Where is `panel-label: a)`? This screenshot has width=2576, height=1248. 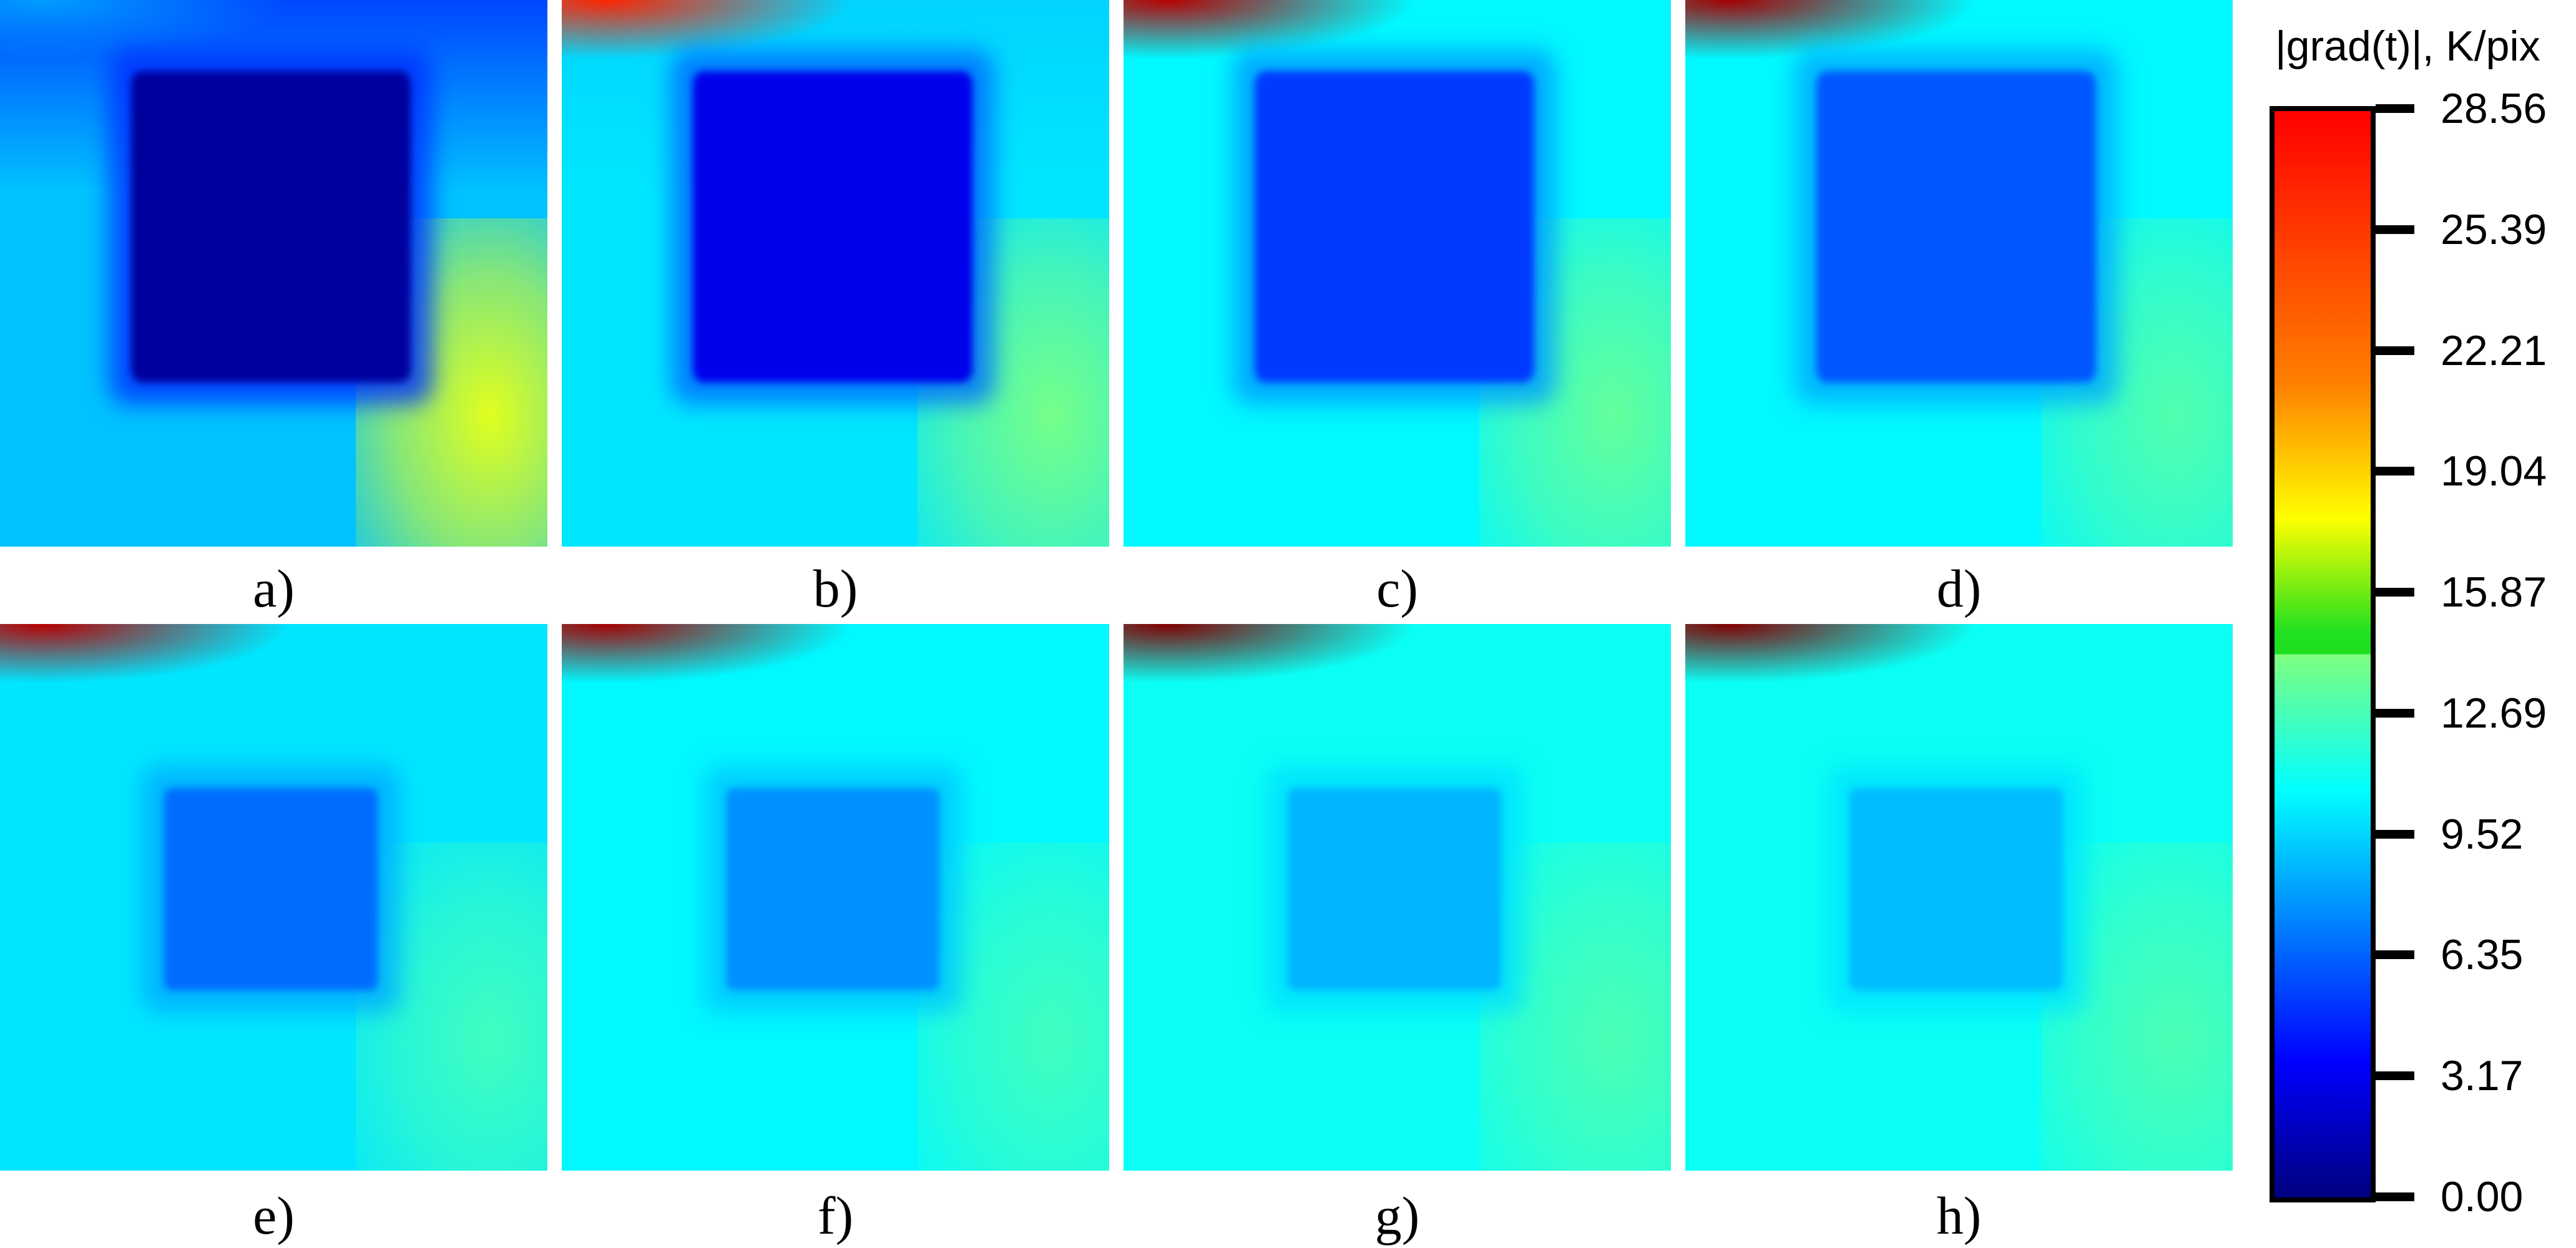
panel-label: a) is located at coordinates (274, 588).